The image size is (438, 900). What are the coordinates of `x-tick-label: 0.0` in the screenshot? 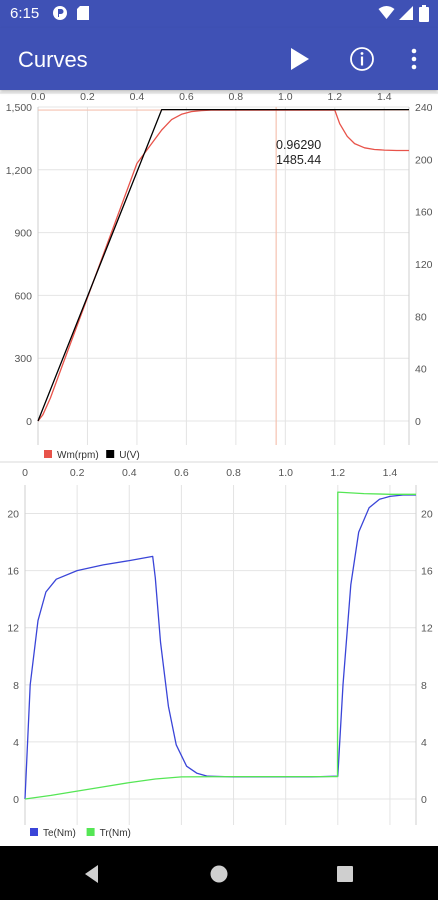 It's located at (38, 97).